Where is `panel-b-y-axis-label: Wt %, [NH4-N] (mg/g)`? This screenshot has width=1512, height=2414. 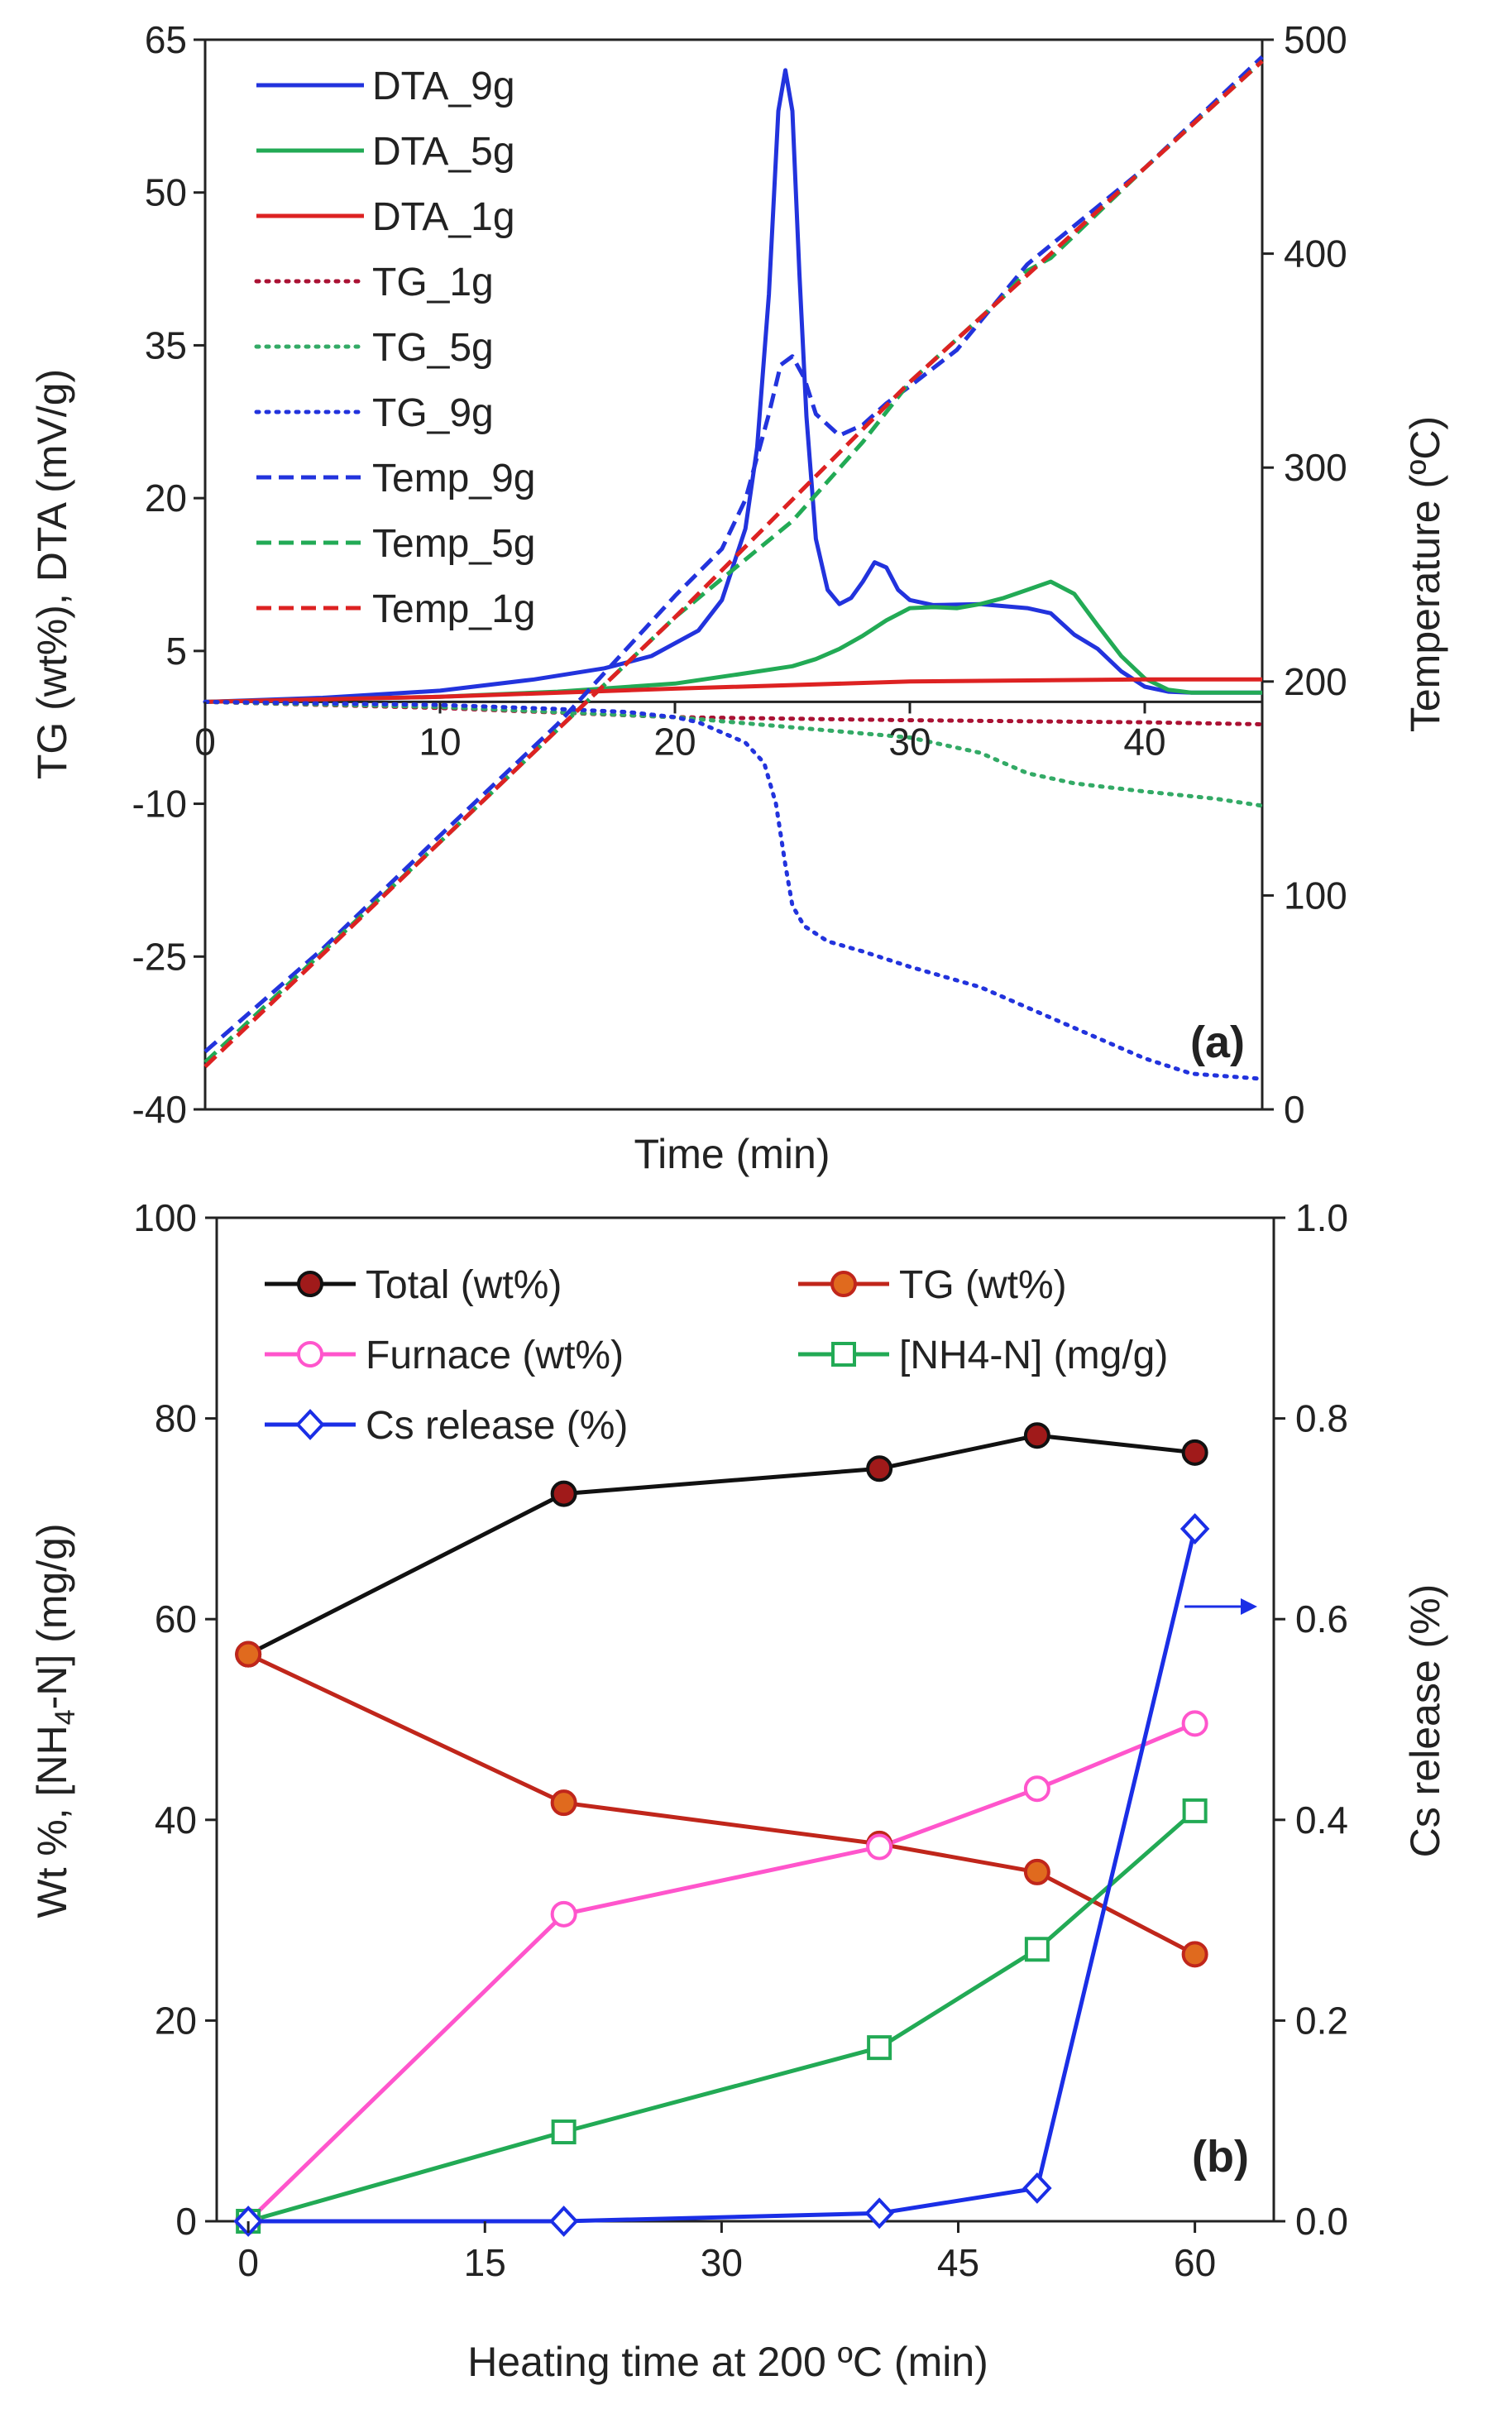 panel-b-y-axis-label: Wt %, [NH4-N] (mg/g) is located at coordinates (55, 1720).